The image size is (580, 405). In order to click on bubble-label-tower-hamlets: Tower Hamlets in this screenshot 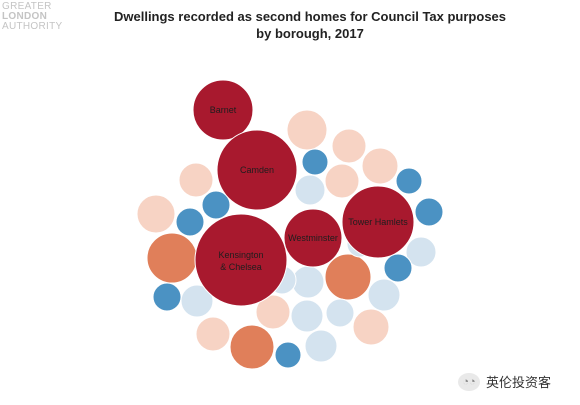, I will do `click(378, 222)`.